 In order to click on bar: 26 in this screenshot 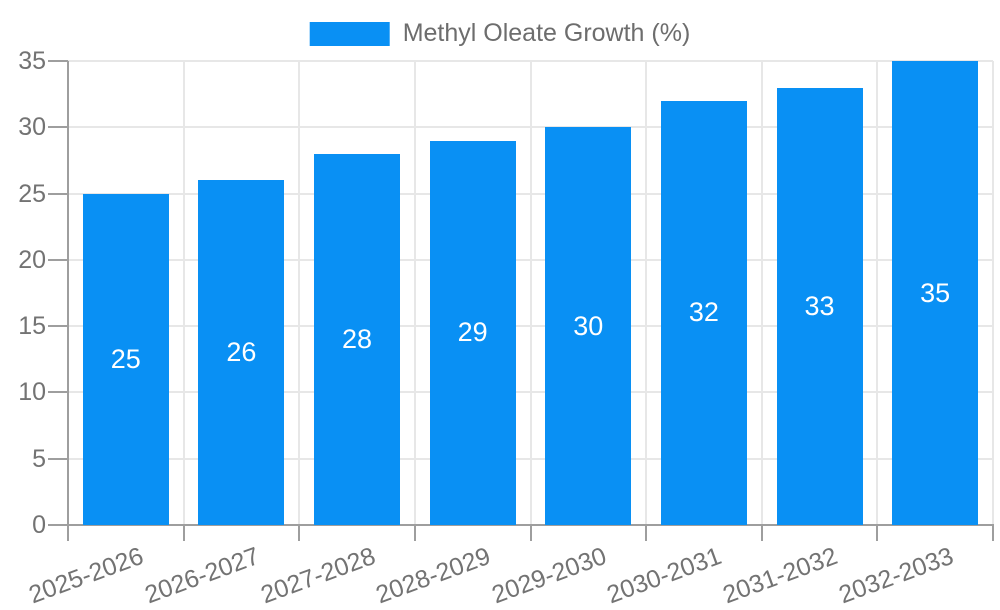, I will do `click(241, 352)`.